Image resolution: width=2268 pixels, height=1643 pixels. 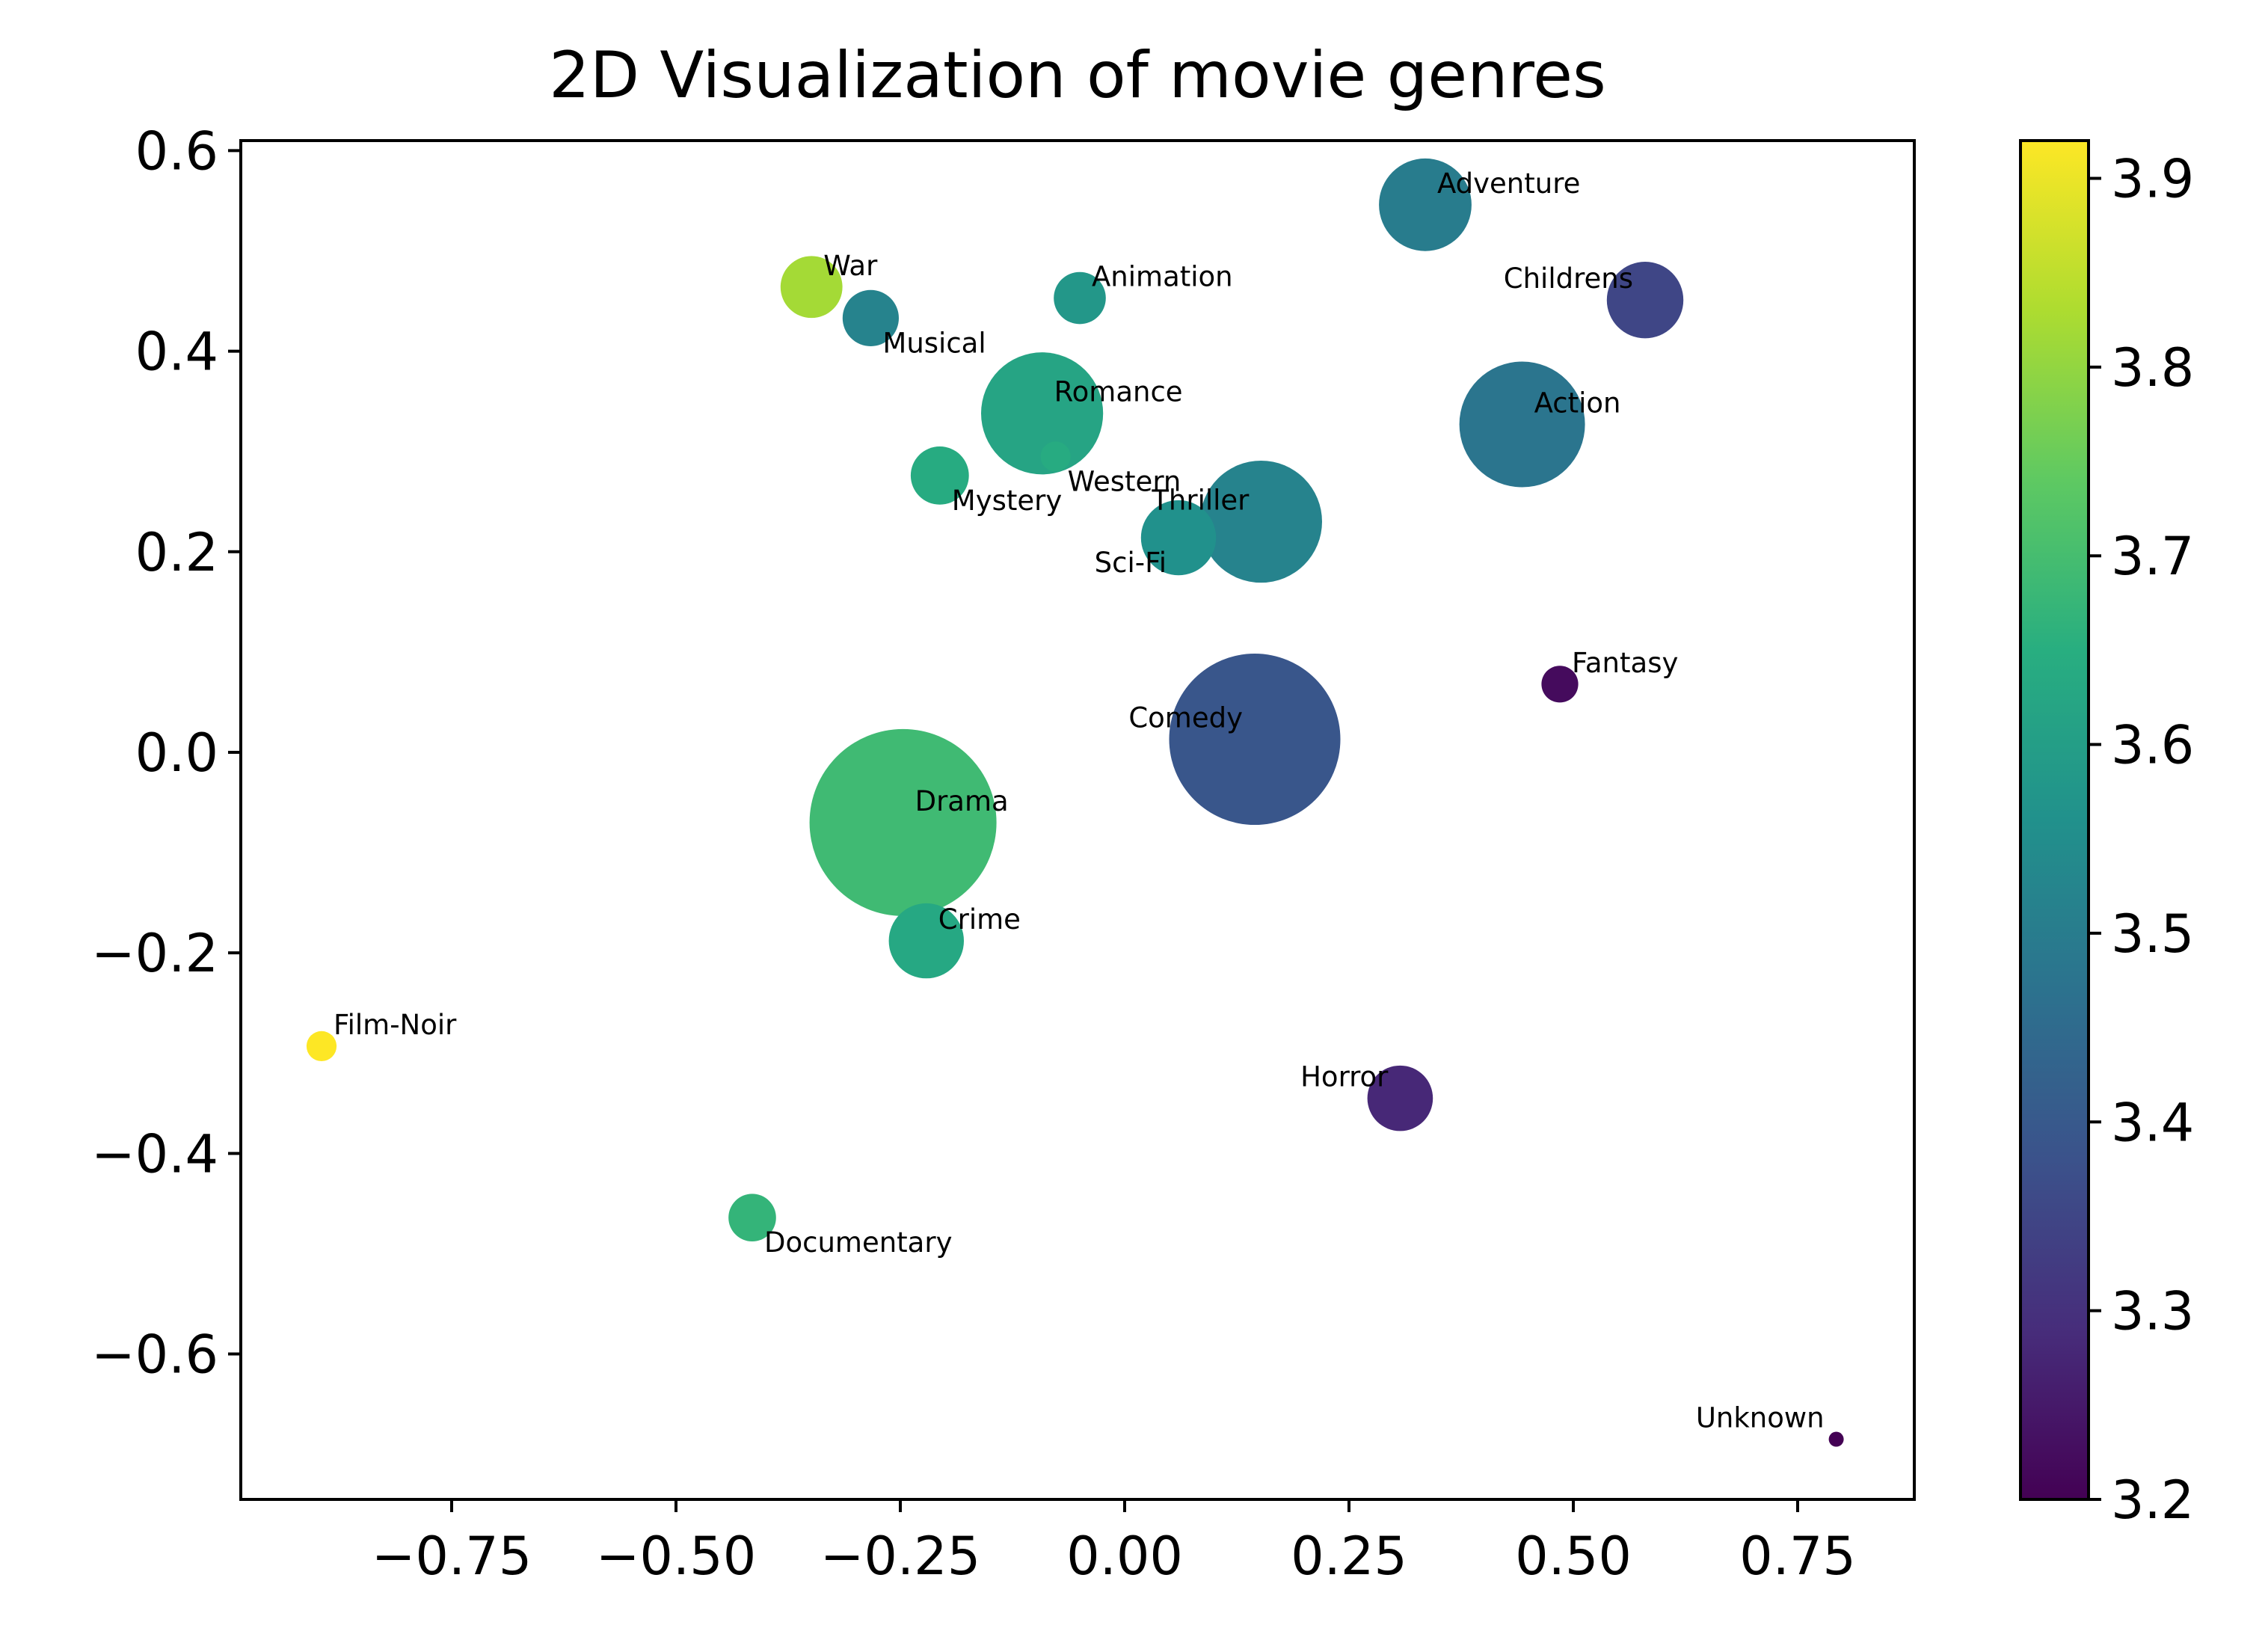 I want to click on colorbar-tick-label: 3.5, so click(x=2152, y=934).